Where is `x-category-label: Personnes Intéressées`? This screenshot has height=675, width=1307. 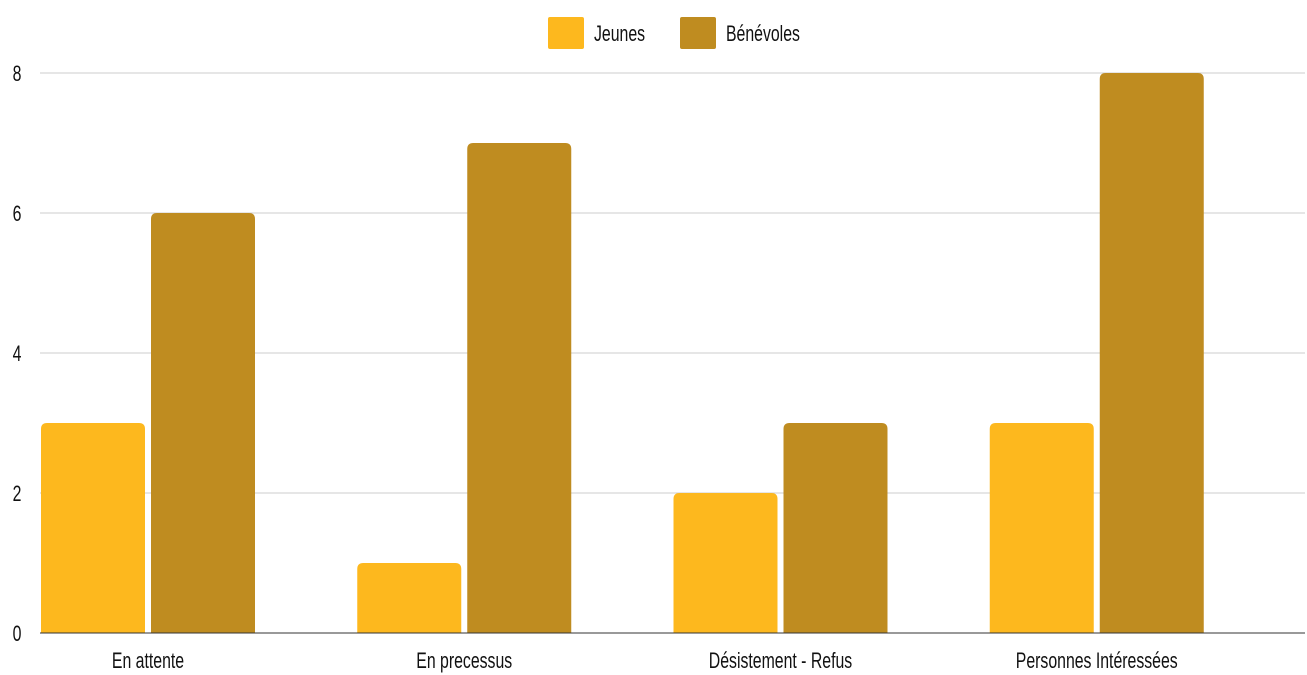 x-category-label: Personnes Intéressées is located at coordinates (1097, 662).